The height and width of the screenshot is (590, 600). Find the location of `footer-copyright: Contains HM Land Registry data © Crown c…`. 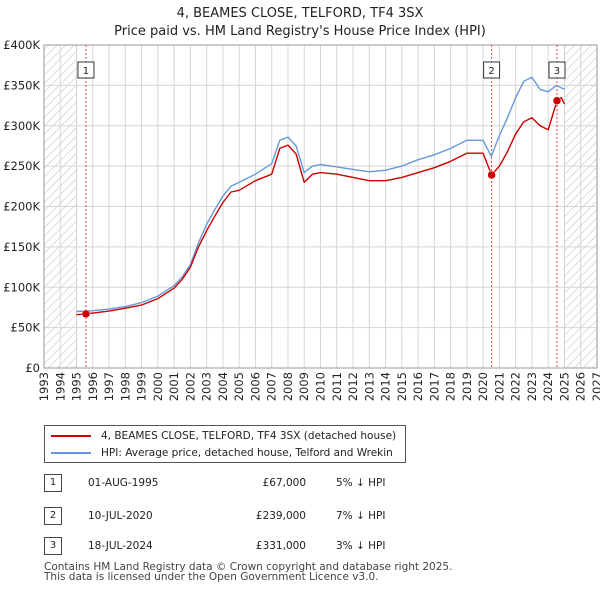

footer-copyright: Contains HM Land Registry data © Crown c… is located at coordinates (248, 567).